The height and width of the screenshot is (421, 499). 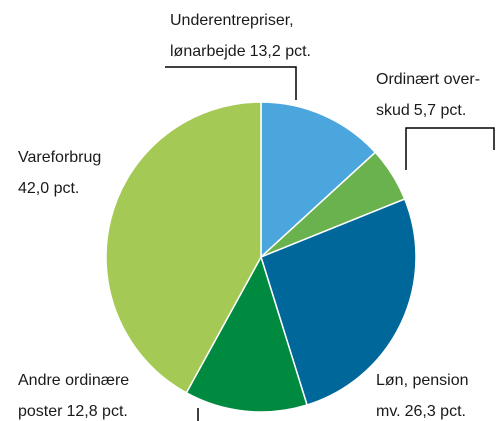 I want to click on label-line: poster, so click(x=40, y=411).